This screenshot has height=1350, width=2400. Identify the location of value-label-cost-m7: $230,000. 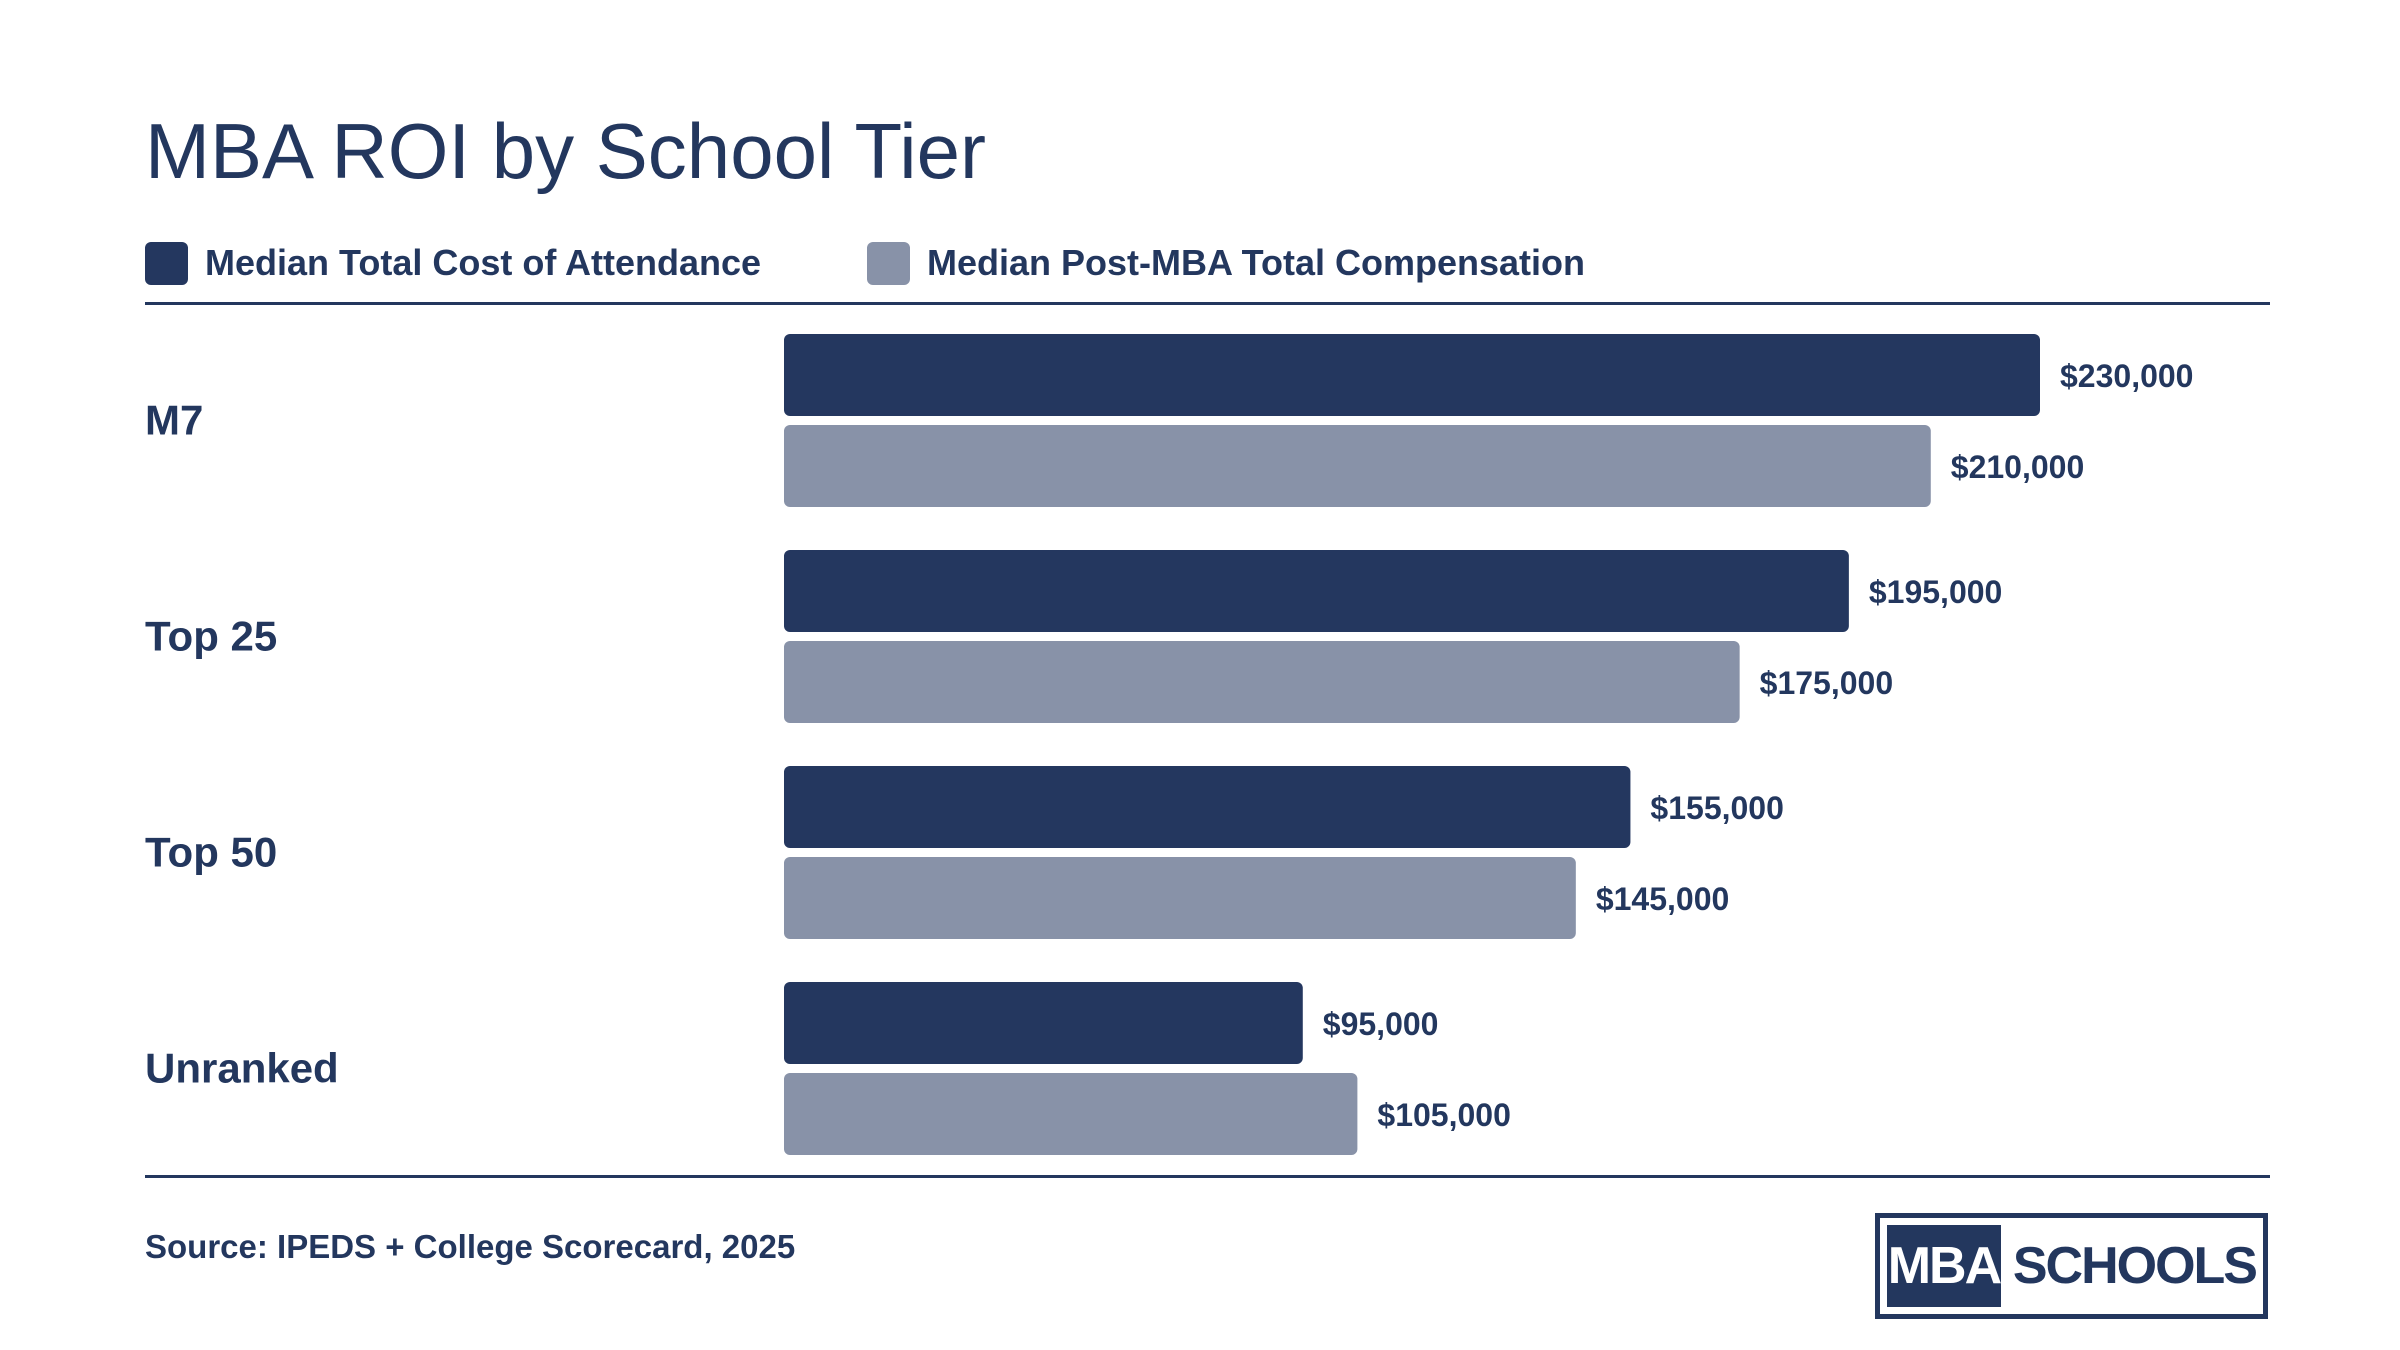
(2126, 376).